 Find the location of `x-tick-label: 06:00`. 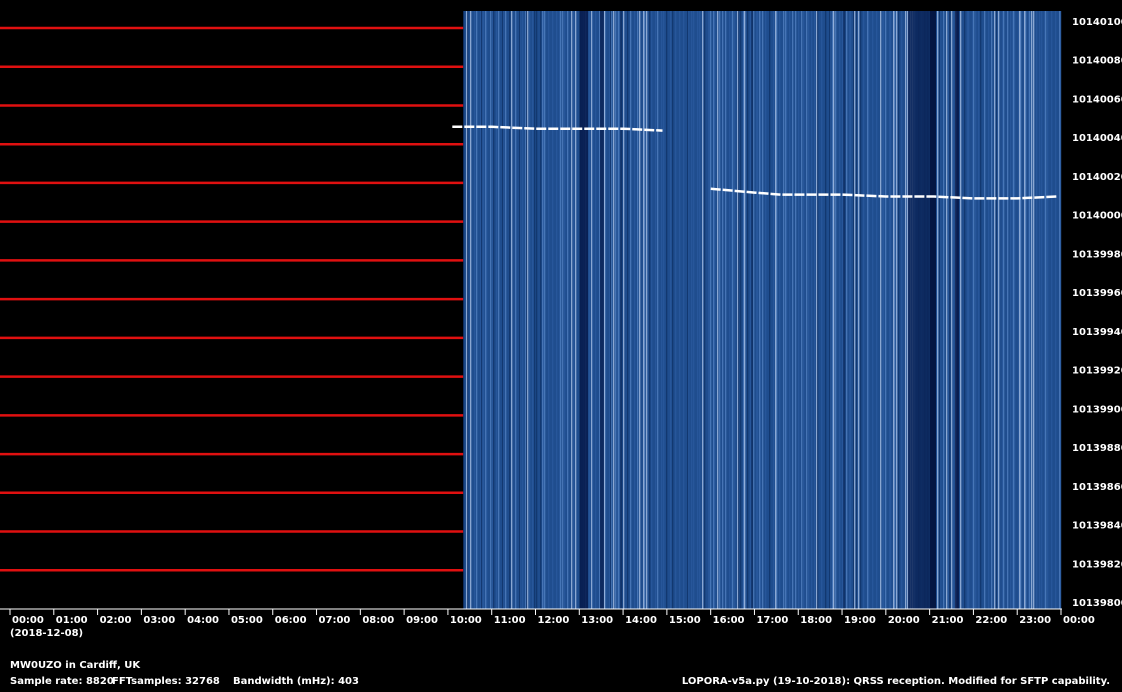

x-tick-label: 06:00 is located at coordinates (291, 620).